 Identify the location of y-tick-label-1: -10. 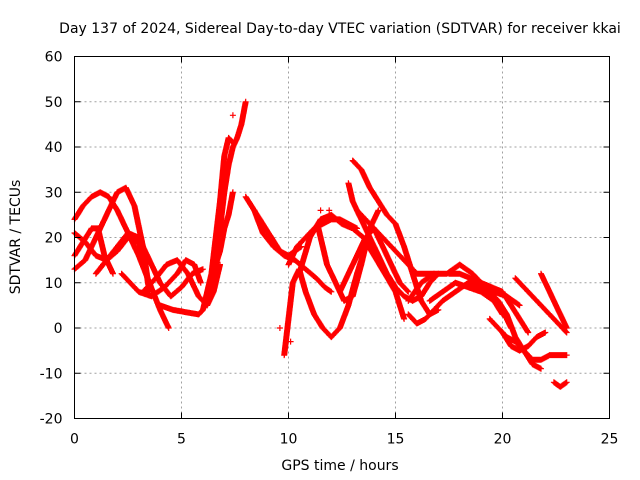
(51, 374).